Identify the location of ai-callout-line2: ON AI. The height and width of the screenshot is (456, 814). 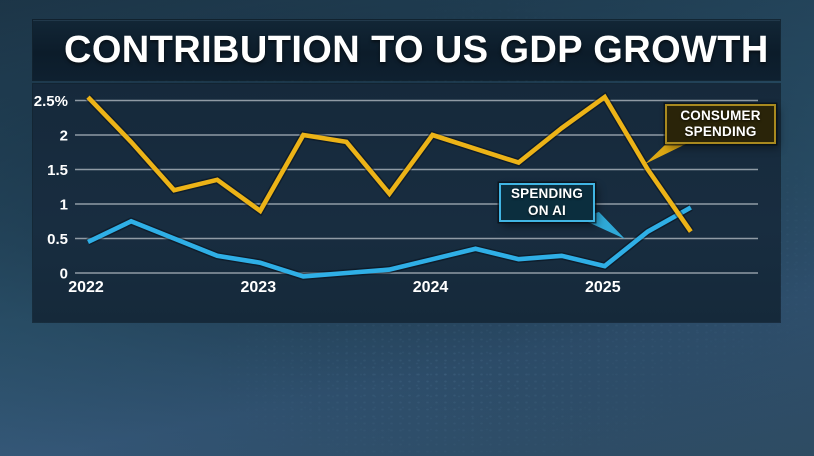
(547, 210).